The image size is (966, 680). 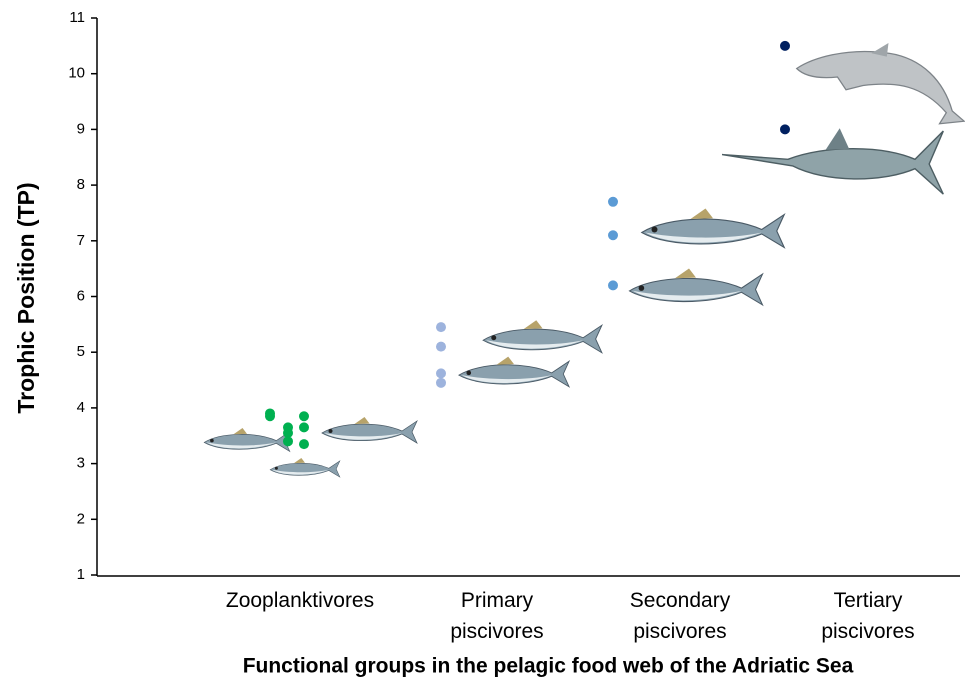 What do you see at coordinates (81, 407) in the screenshot?
I see `y-tick-label: 4` at bounding box center [81, 407].